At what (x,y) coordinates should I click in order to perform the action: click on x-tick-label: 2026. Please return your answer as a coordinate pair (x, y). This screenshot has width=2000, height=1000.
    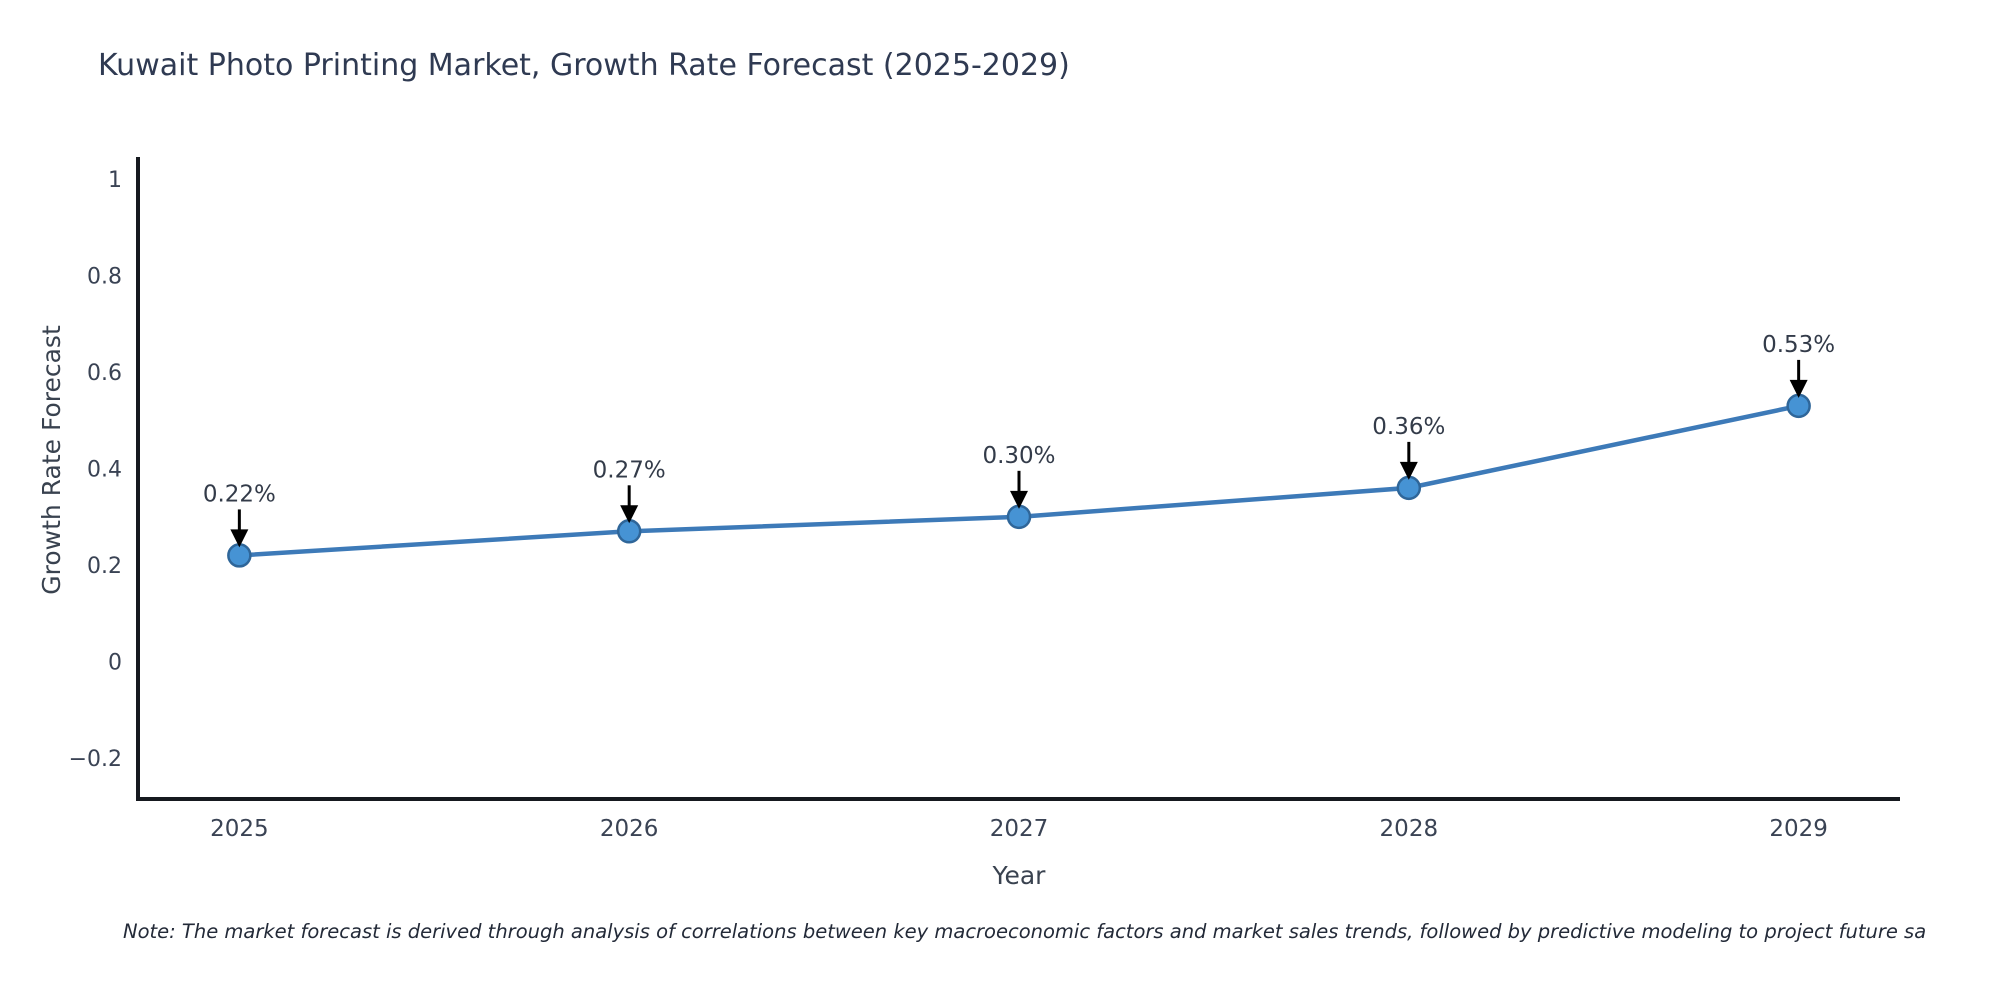
    Looking at the image, I should click on (629, 829).